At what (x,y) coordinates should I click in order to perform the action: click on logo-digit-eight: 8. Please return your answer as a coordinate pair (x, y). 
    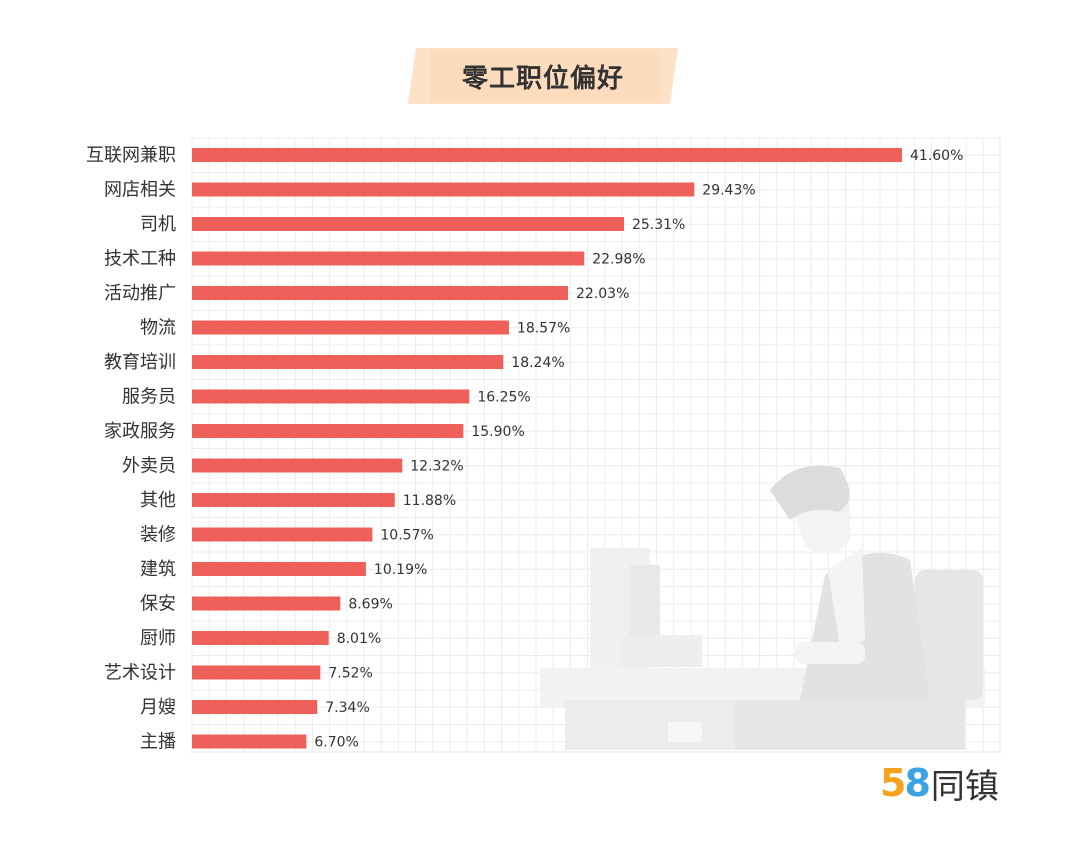
    Looking at the image, I should click on (917, 783).